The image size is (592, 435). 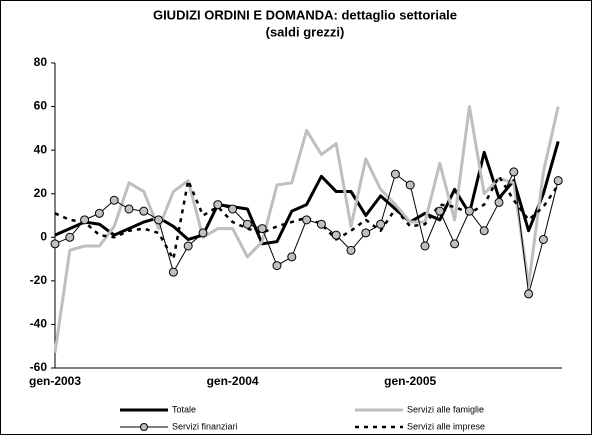 What do you see at coordinates (205, 426) in the screenshot?
I see `legend-label: Servizi finanziari` at bounding box center [205, 426].